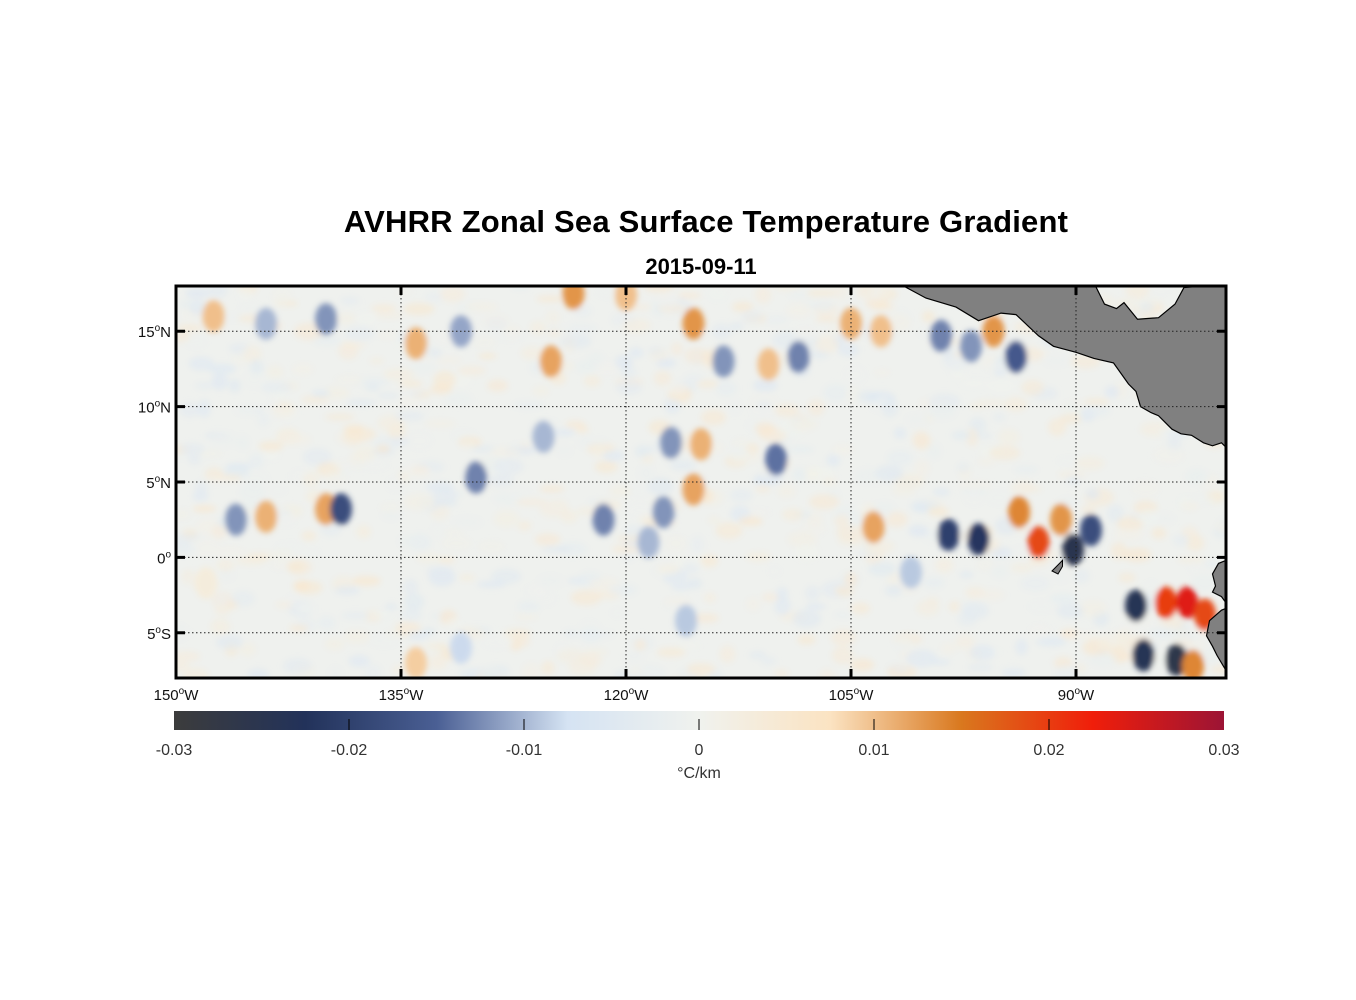  What do you see at coordinates (698, 750) in the screenshot?
I see `colorbar-labels: -0.03 -0.02 -0.01 0 0.01 0.02 0.03` at bounding box center [698, 750].